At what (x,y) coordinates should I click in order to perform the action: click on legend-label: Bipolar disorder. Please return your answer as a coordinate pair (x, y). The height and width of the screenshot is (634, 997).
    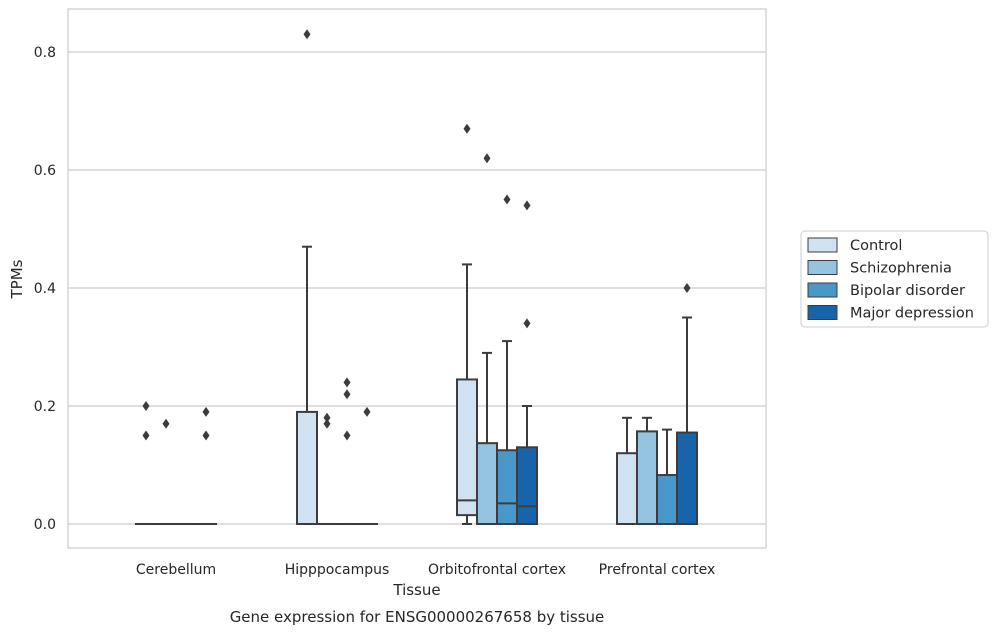
    Looking at the image, I should click on (907, 291).